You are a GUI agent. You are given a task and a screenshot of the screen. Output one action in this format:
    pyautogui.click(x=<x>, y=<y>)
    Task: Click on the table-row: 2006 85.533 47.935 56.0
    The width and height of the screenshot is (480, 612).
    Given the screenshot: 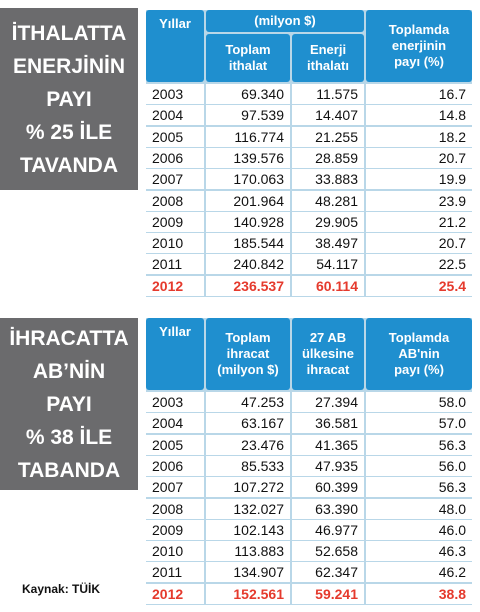 What is the action you would take?
    pyautogui.click(x=309, y=466)
    